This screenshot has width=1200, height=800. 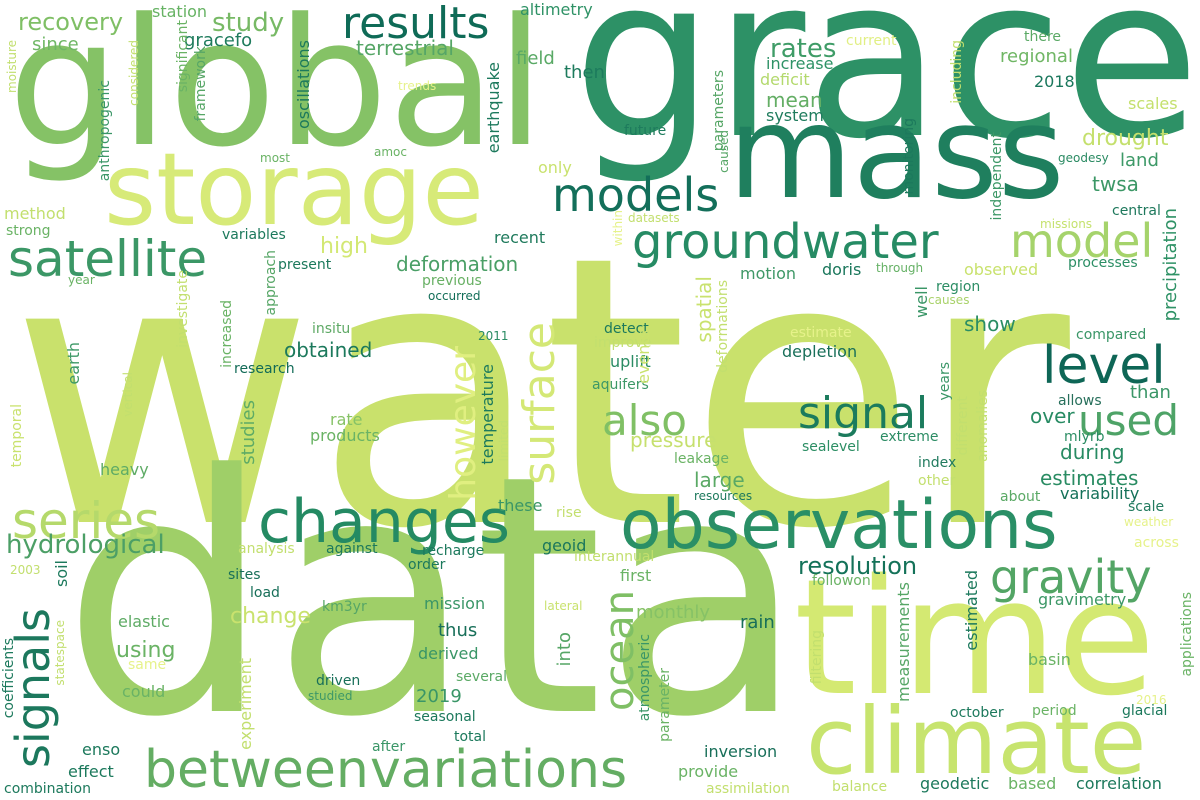 What do you see at coordinates (344, 246) in the screenshot?
I see `word: high` at bounding box center [344, 246].